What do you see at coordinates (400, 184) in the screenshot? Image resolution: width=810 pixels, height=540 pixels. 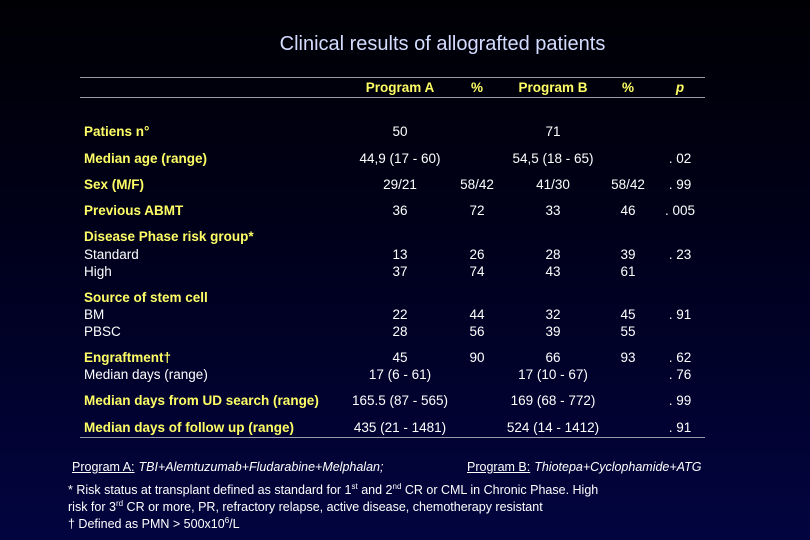 I see `cell: 29/21` at bounding box center [400, 184].